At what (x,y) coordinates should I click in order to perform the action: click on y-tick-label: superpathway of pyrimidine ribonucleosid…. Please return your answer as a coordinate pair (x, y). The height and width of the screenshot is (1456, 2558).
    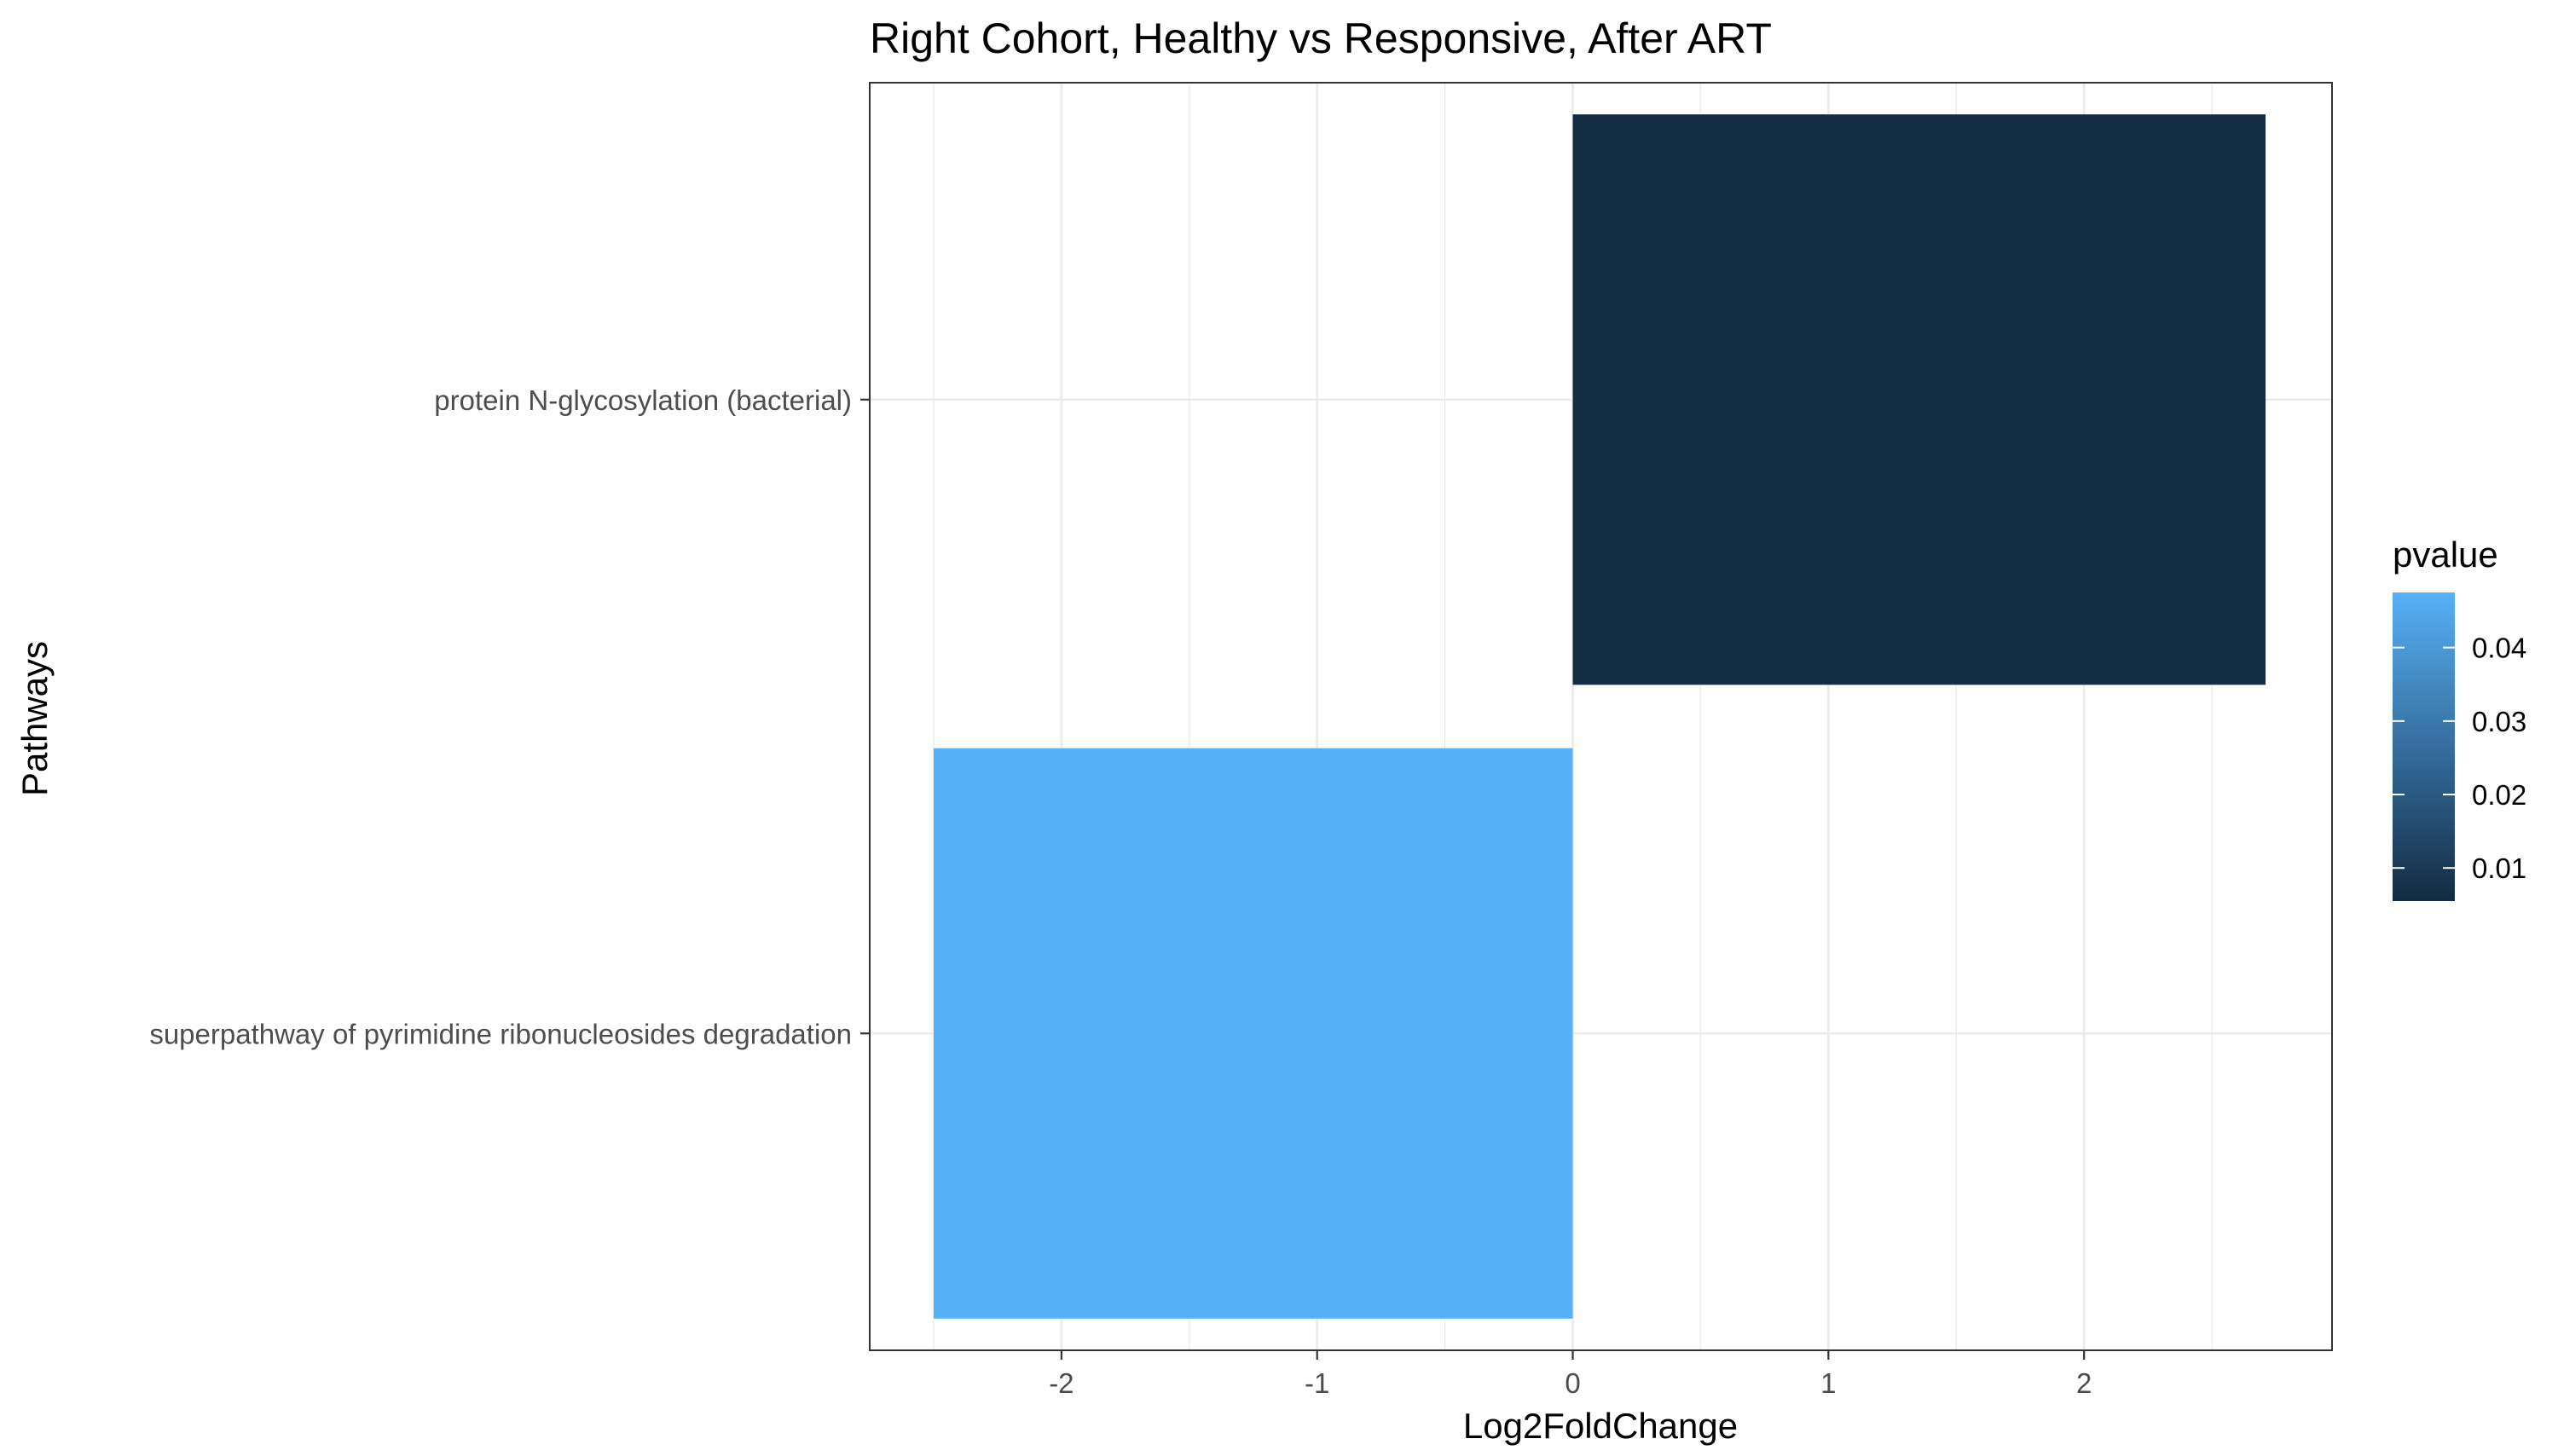
    Looking at the image, I should click on (500, 1033).